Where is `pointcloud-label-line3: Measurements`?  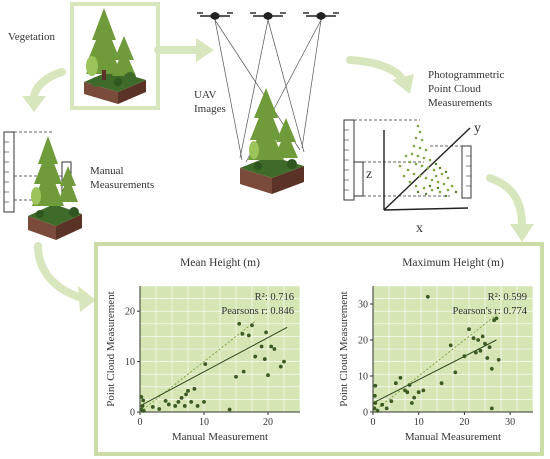
pointcloud-label-line3: Measurements is located at coordinates (460, 103).